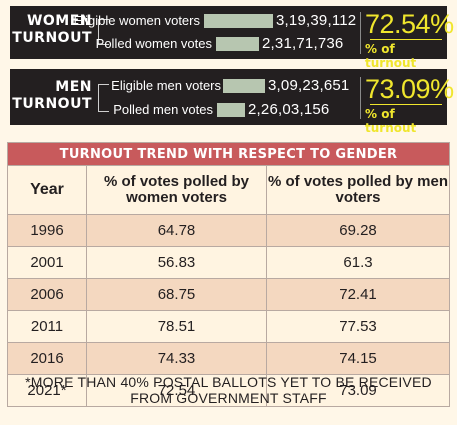  Describe the element at coordinates (52, 38) in the screenshot. I see `women-title-line2: TURNOUT` at that location.